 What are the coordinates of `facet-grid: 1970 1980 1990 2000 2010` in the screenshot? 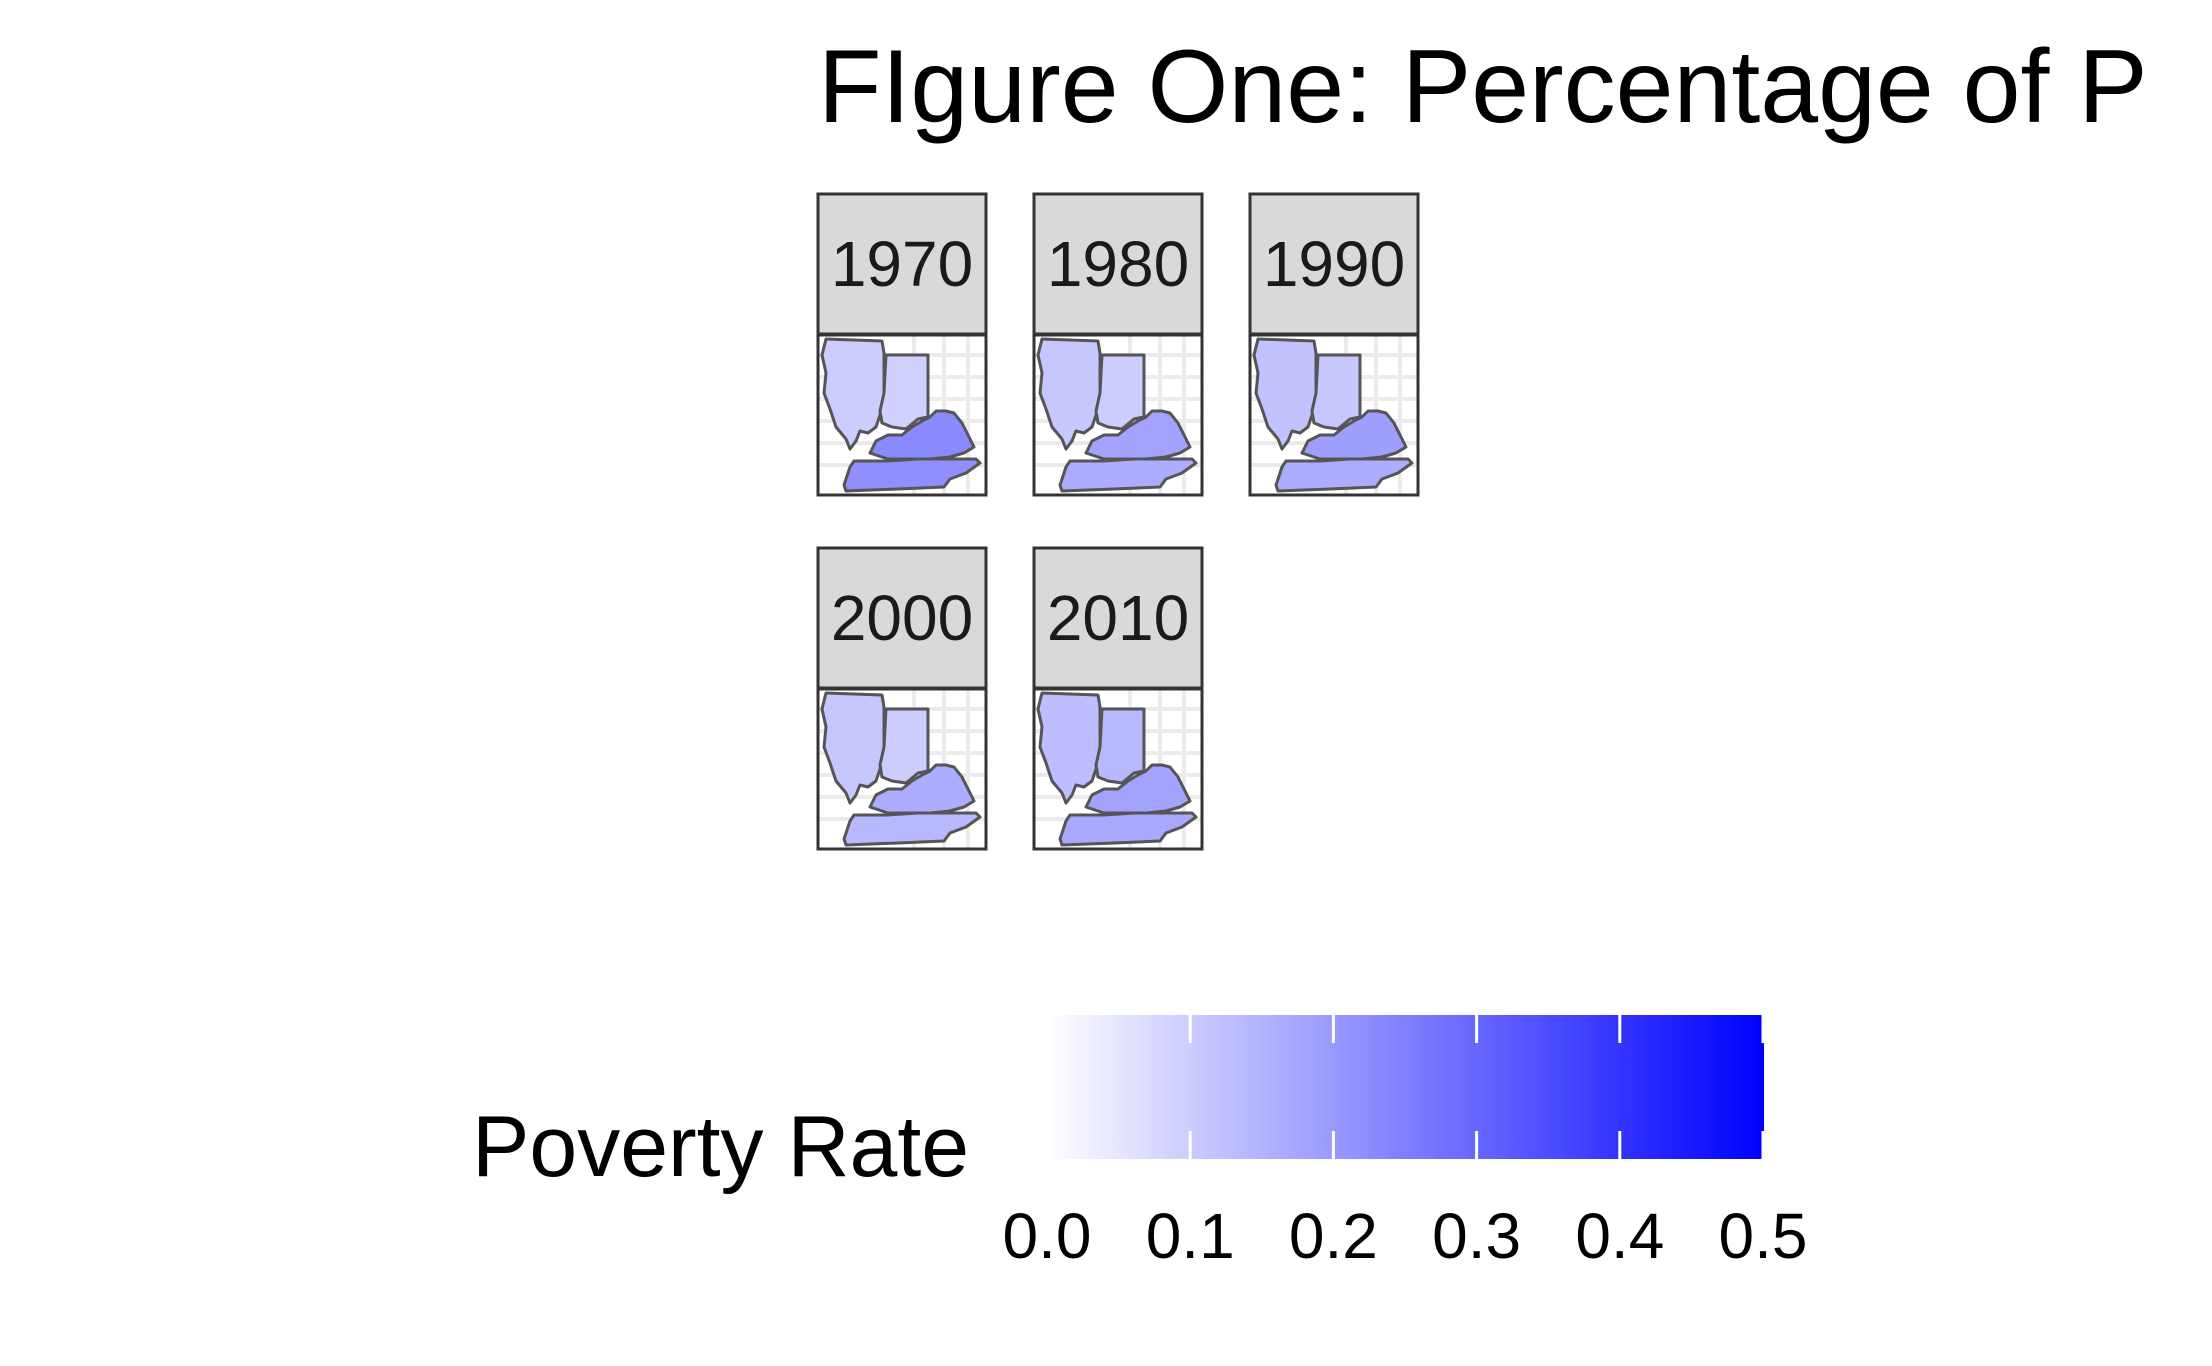 It's located at (1118, 521).